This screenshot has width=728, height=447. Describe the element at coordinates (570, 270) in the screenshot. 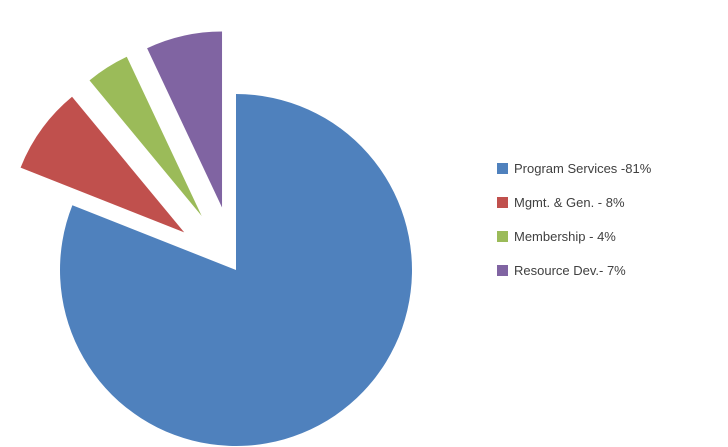

I see `legend-label: Resource Dev.- 7%` at that location.